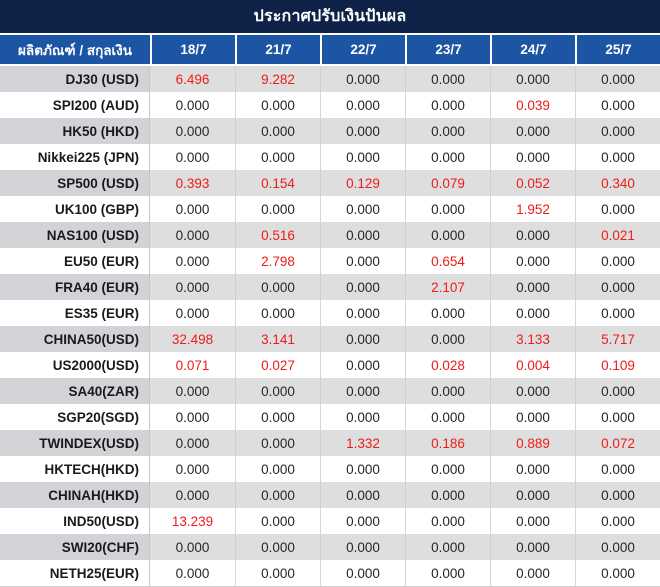 This screenshot has width=660, height=587. I want to click on value-cell: 0.071, so click(192, 365).